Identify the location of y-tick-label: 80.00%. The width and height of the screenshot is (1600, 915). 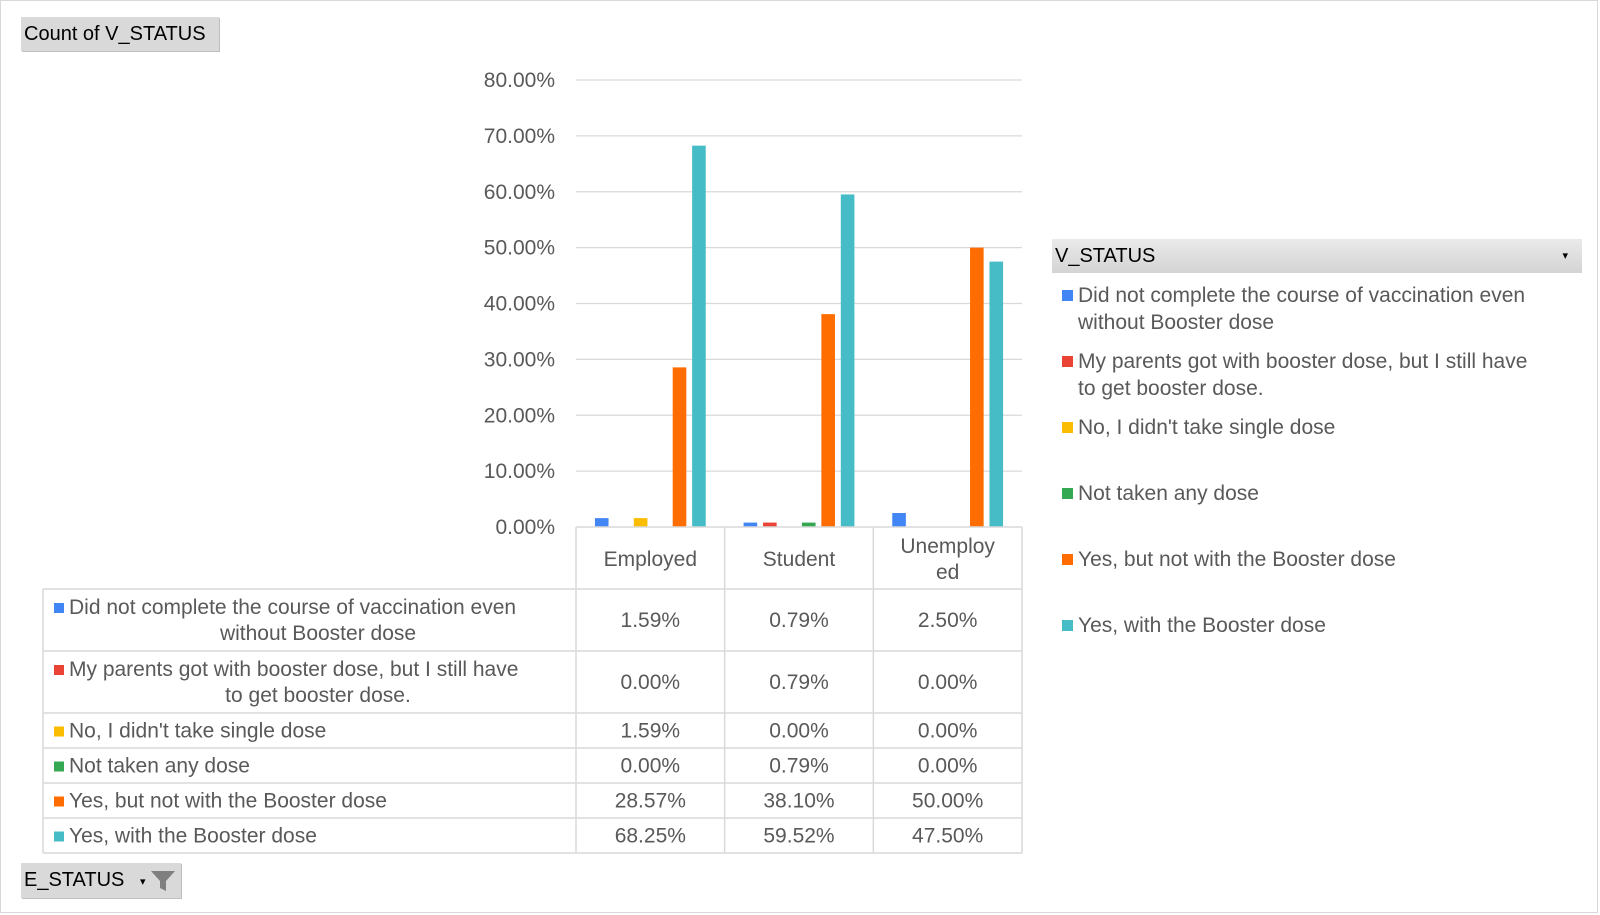
(519, 80).